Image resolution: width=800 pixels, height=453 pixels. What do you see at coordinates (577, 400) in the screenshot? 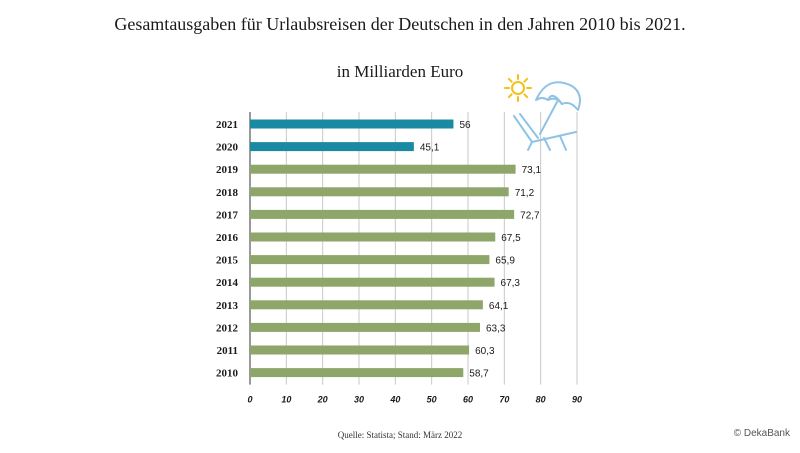
I see `x-tick-label: 90` at bounding box center [577, 400].